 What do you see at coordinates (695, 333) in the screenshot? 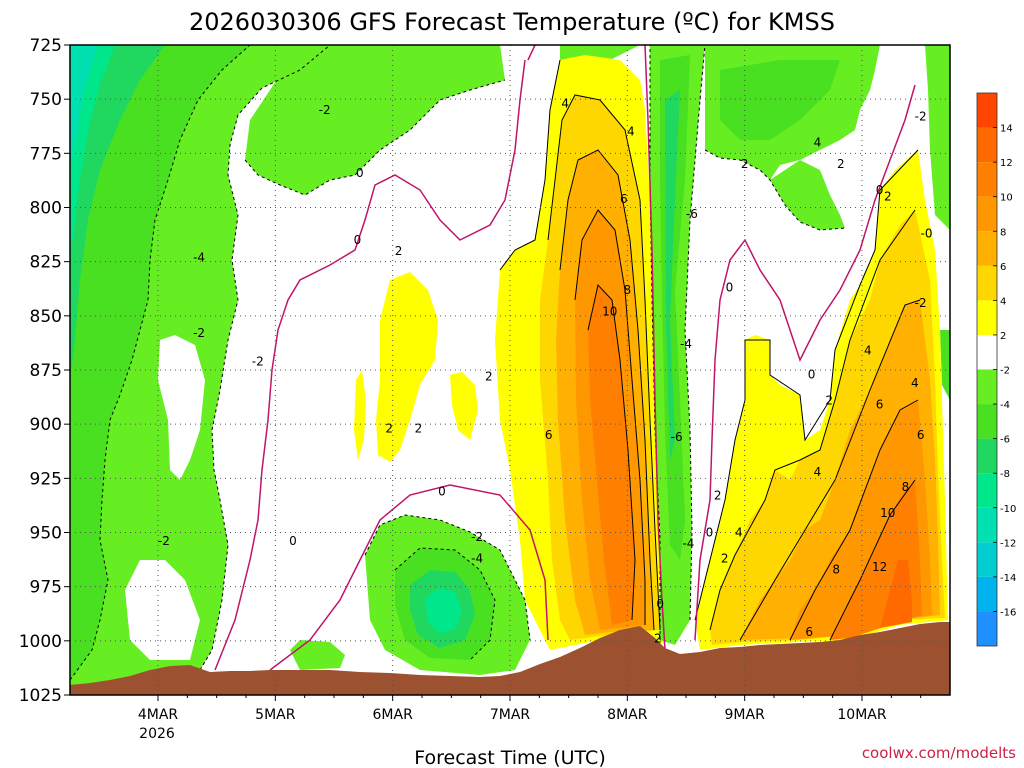
I see `contour-minus2-wedge-east` at bounding box center [695, 333].